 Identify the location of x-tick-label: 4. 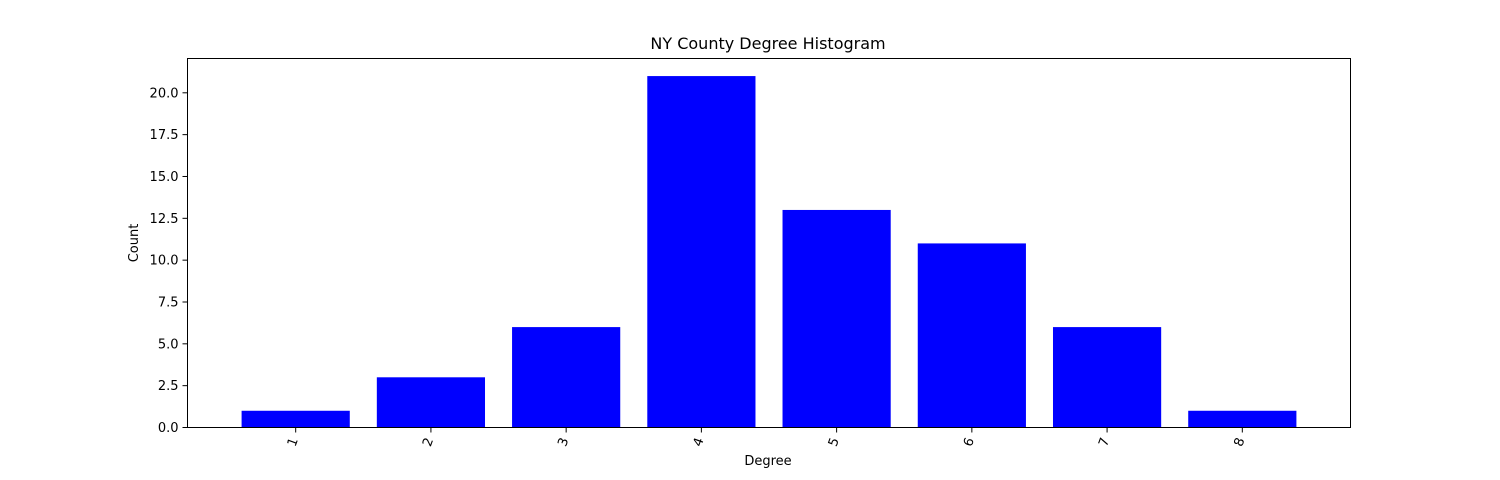
(699, 442).